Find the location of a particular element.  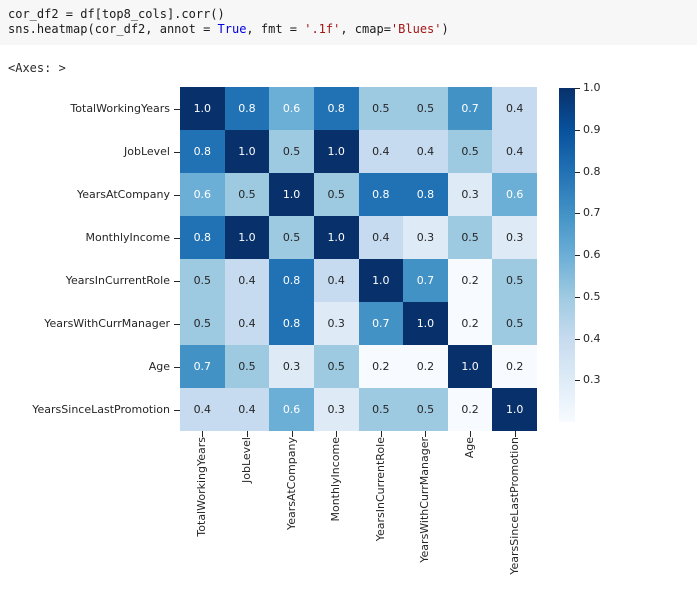

code-token-string: '.1f' is located at coordinates (322, 29).